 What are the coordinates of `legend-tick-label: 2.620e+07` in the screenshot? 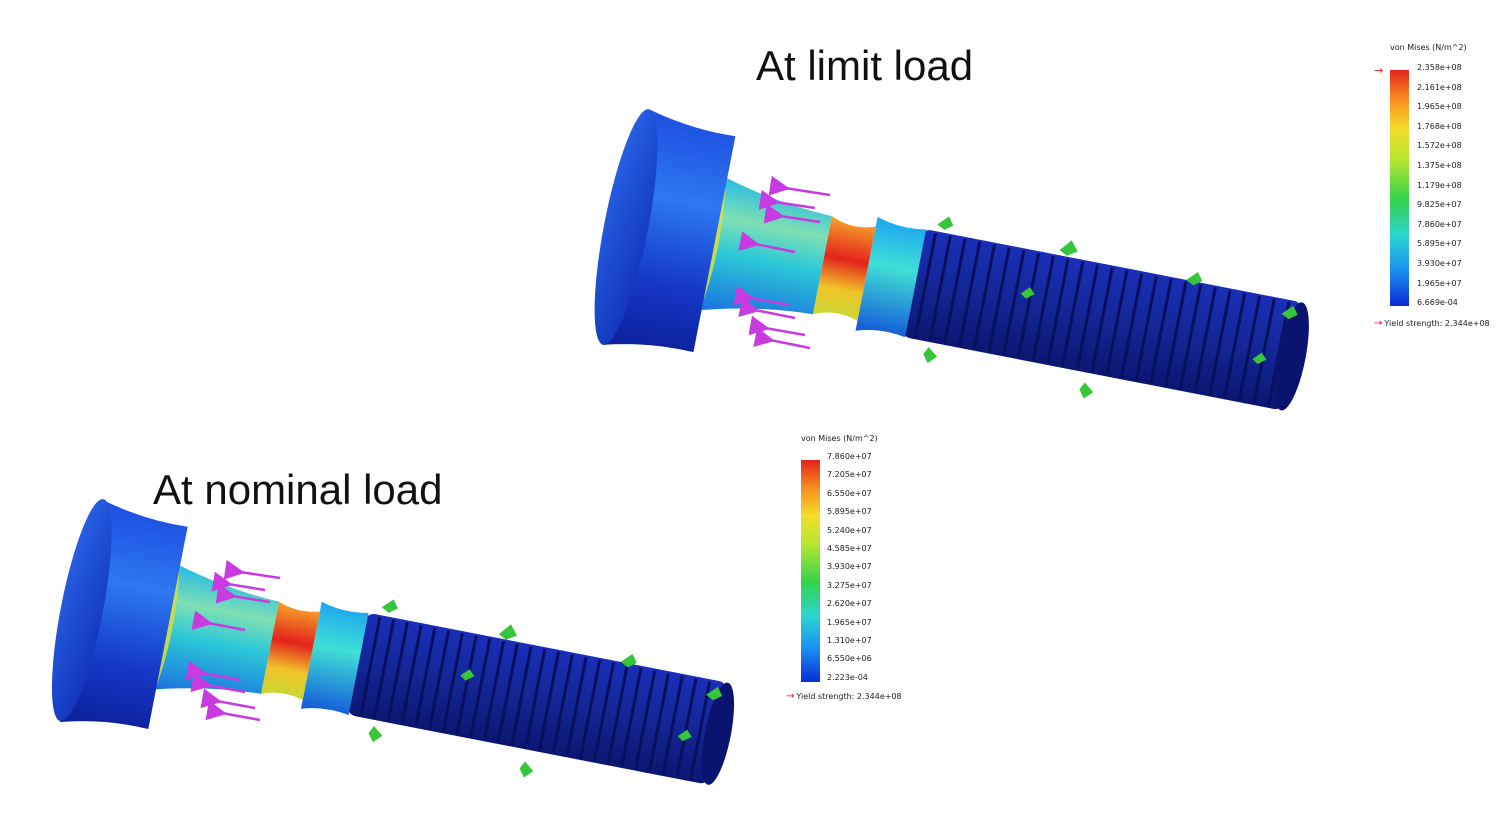 It's located at (849, 604).